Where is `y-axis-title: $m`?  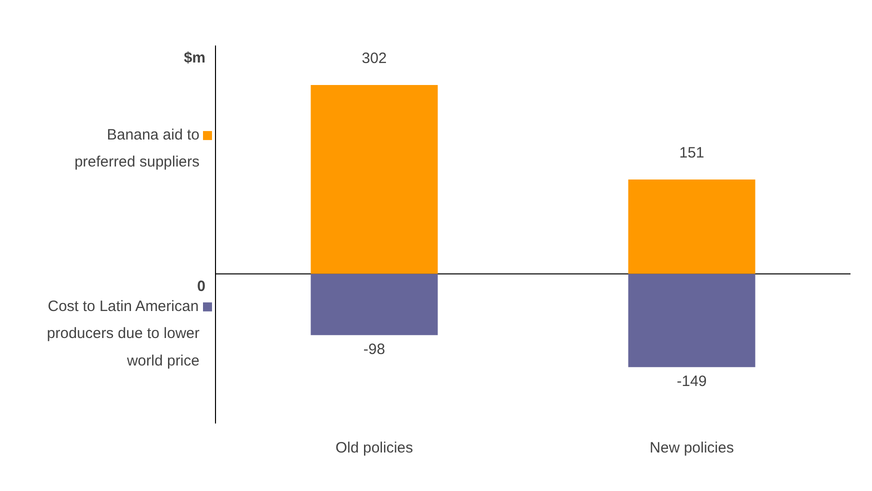 y-axis-title: $m is located at coordinates (195, 58).